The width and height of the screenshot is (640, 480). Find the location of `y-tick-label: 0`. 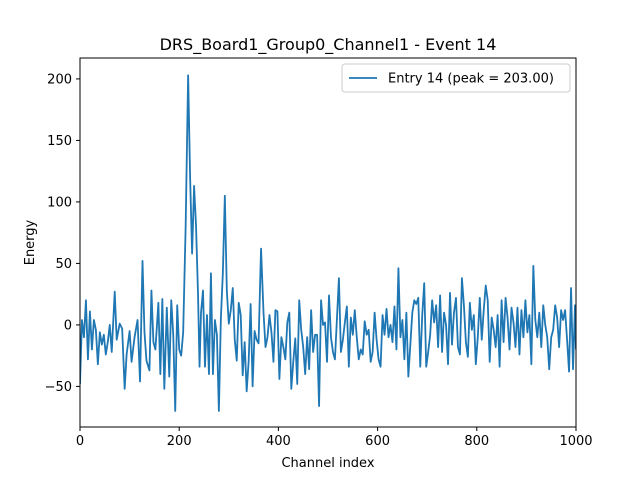

y-tick-label: 0 is located at coordinates (68, 325).